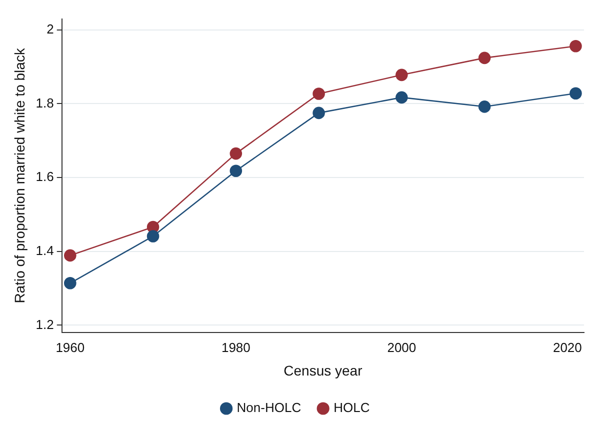 This screenshot has width=606, height=433. Describe the element at coordinates (70, 347) in the screenshot. I see `x-tick-label: 1960` at that location.